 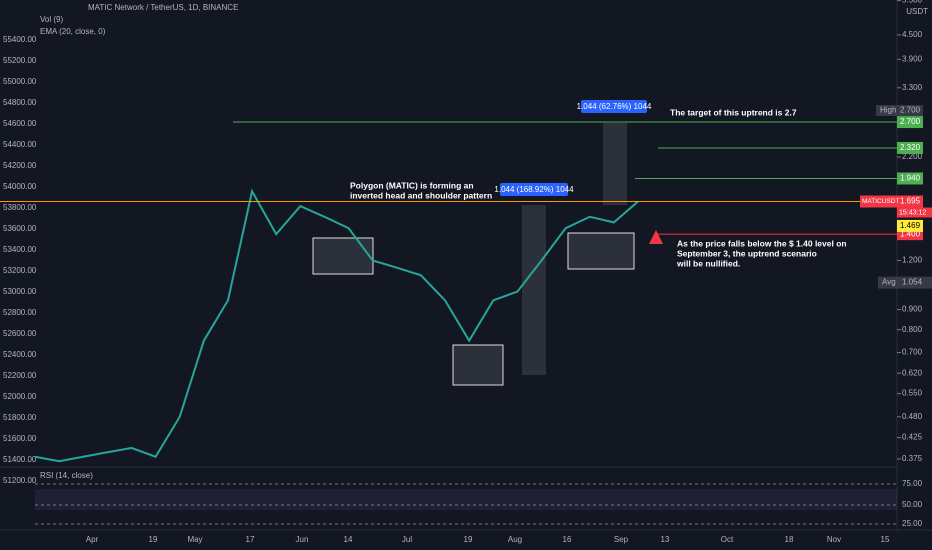 I want to click on annotation: Polygon (MATIC) is forming an, so click(x=412, y=185).